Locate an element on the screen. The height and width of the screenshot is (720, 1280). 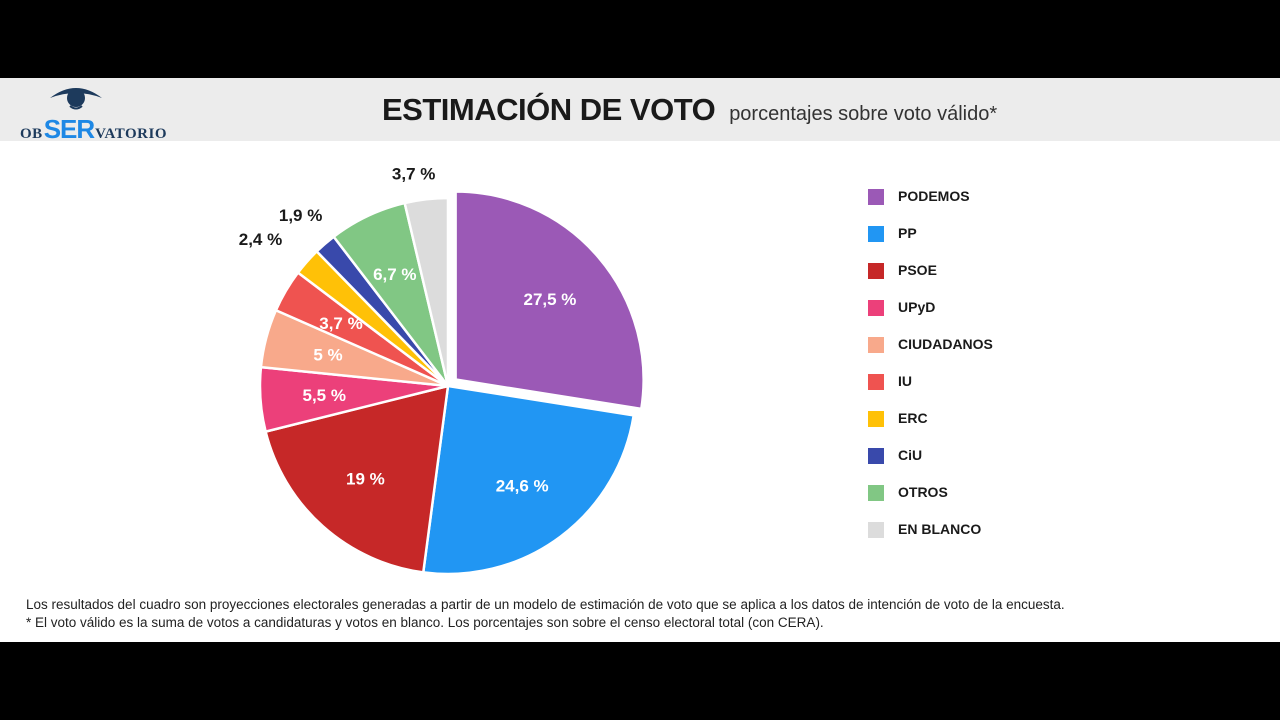
legend-label: CIUDADANOS is located at coordinates (945, 344).